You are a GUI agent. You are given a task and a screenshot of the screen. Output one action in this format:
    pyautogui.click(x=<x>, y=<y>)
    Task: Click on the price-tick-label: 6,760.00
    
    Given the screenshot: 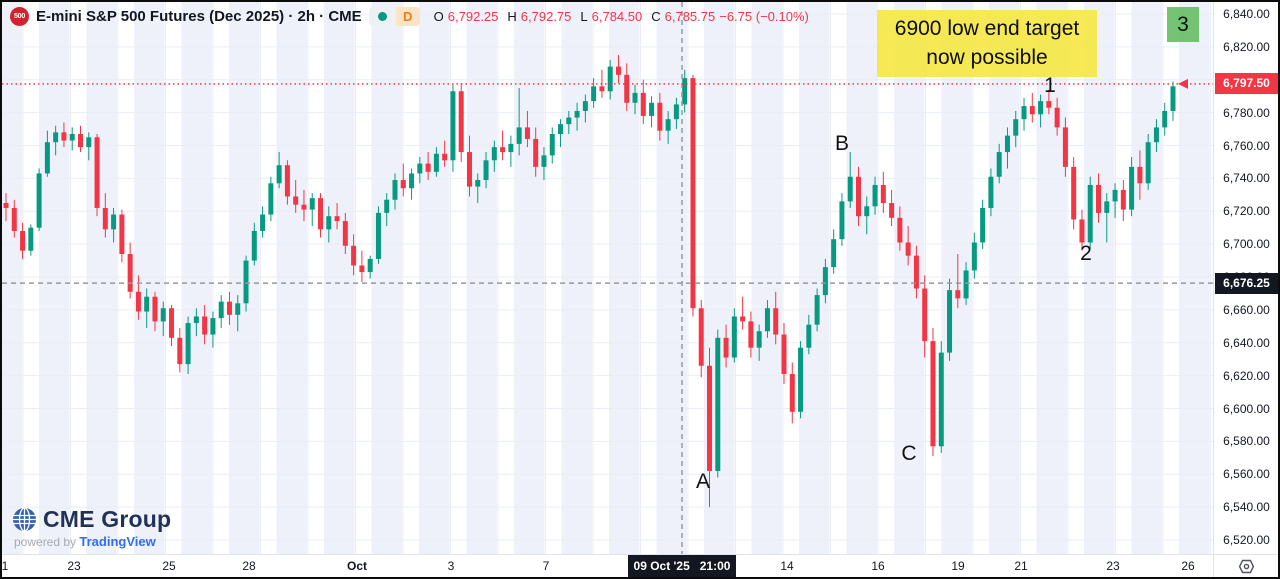 What is the action you would take?
    pyautogui.click(x=1246, y=145)
    